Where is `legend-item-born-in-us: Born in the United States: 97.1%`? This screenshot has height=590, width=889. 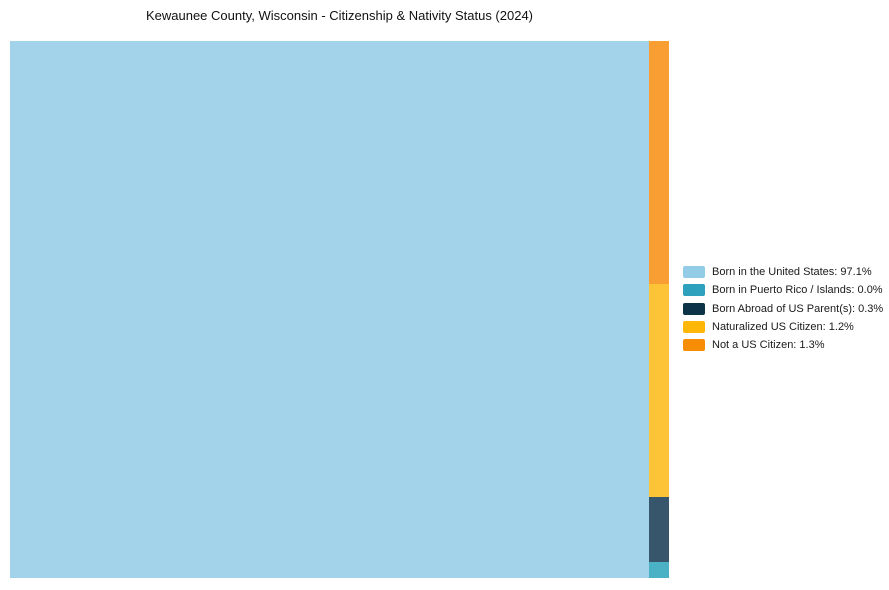 legend-item-born-in-us: Born in the United States: 97.1% is located at coordinates (783, 272).